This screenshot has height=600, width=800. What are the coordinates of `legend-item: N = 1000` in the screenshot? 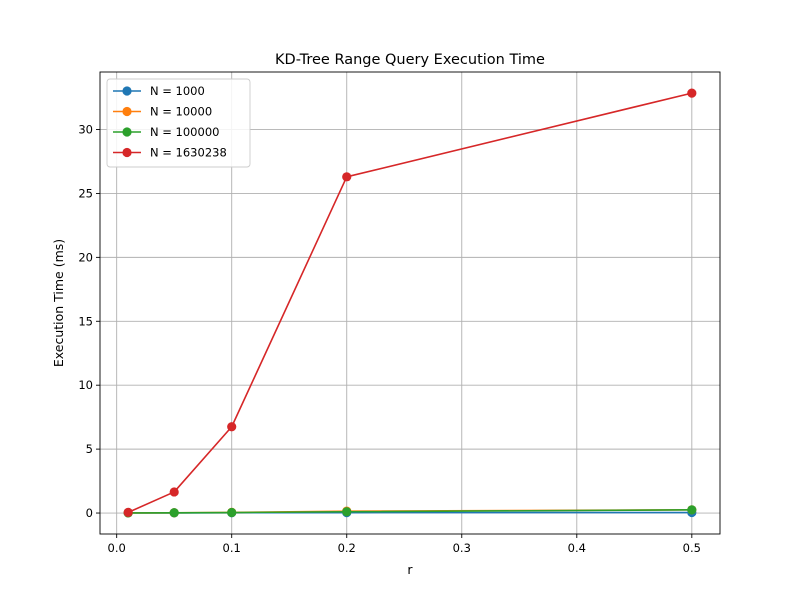 It's located at (159, 91).